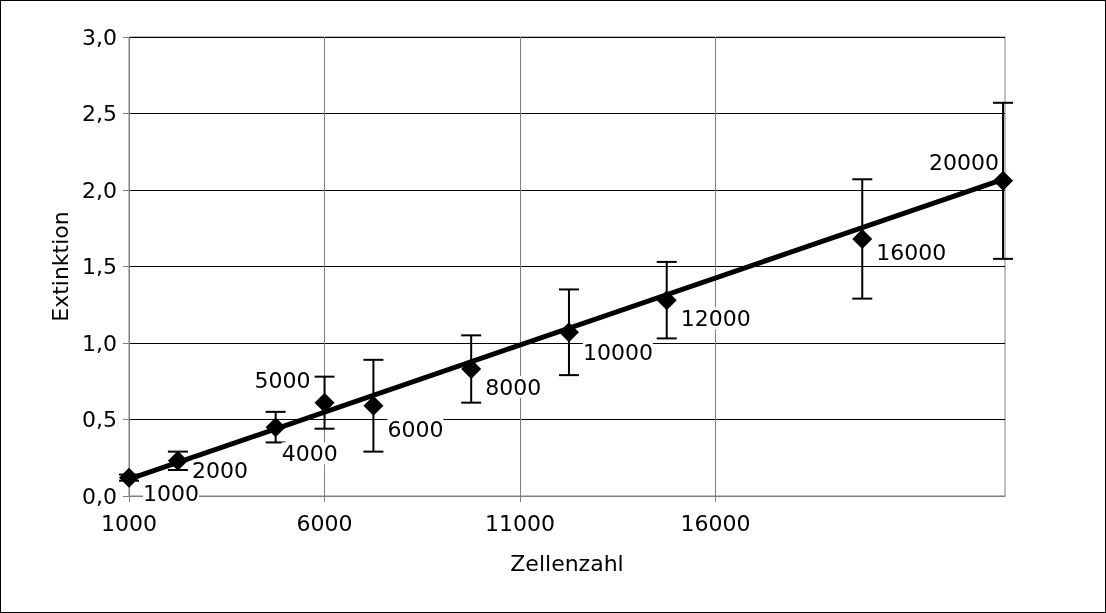 Image resolution: width=1106 pixels, height=613 pixels. I want to click on annotation: 8000, so click(513, 387).